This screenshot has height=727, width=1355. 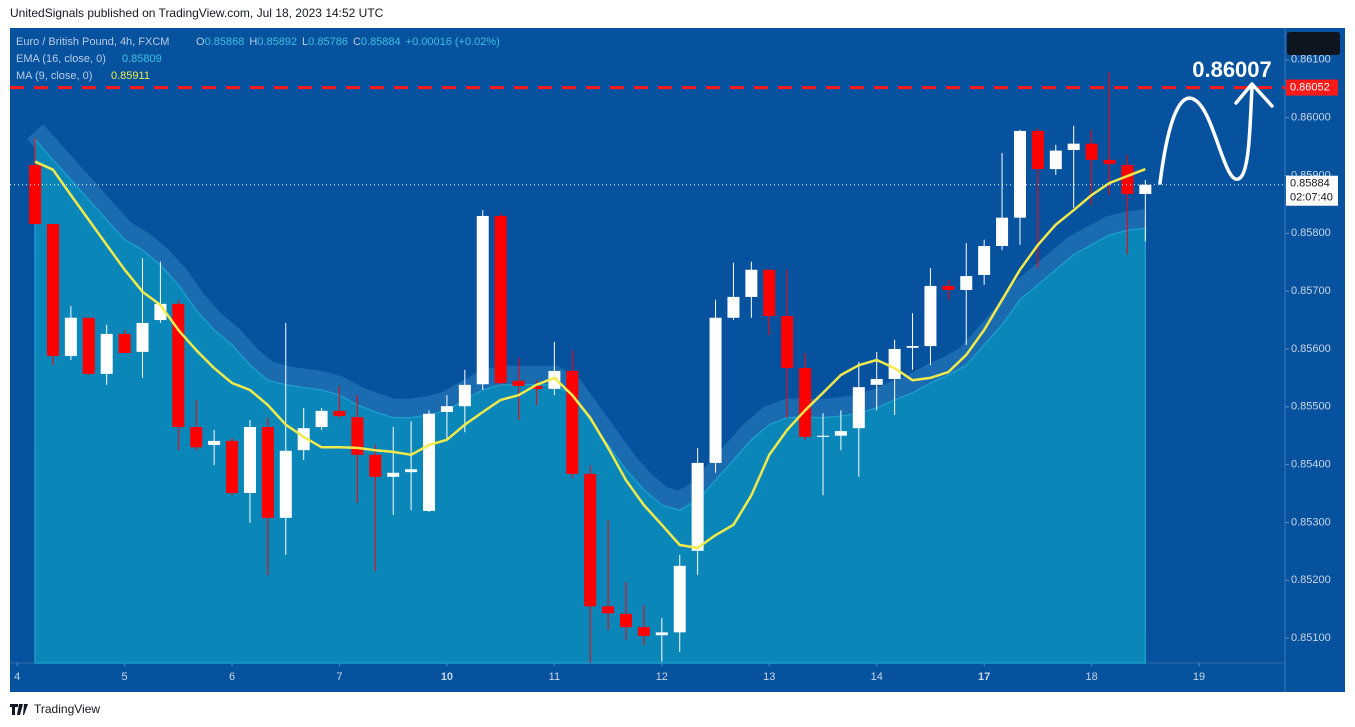 What do you see at coordinates (453, 42) in the screenshot?
I see `change: +0.00016 (+0.02%)` at bounding box center [453, 42].